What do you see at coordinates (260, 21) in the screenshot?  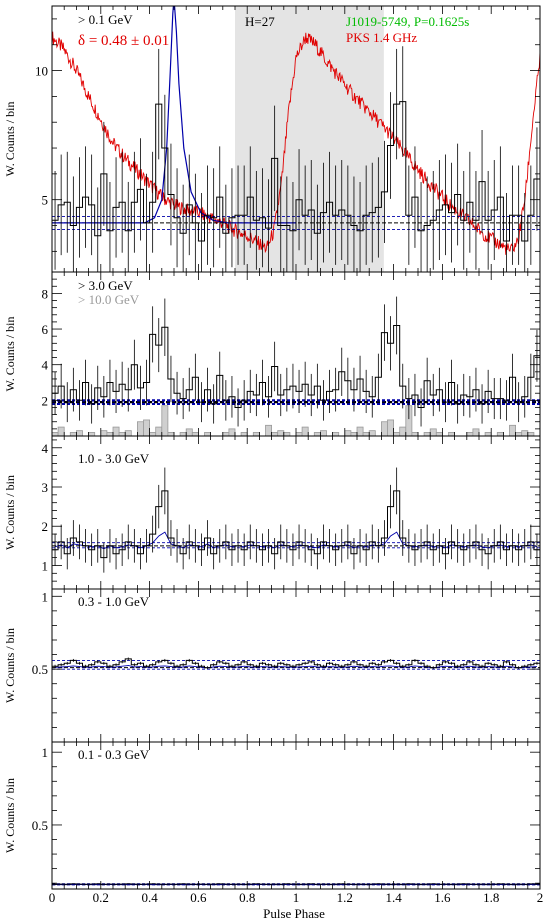 I see `harmonics-label: H=27` at bounding box center [260, 21].